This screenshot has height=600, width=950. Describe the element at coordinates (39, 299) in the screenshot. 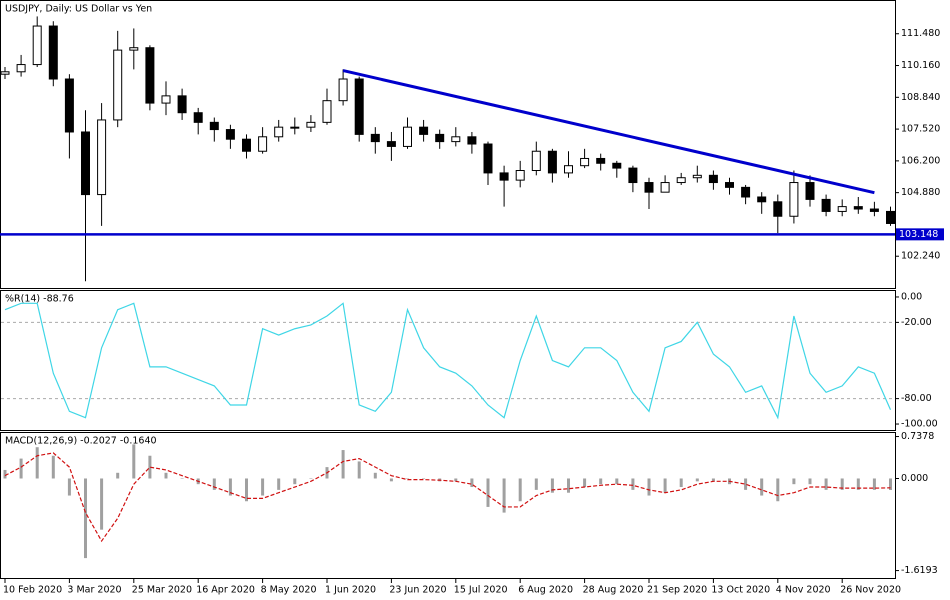

I see `indicator-title: %R(14) -88.76` at that location.